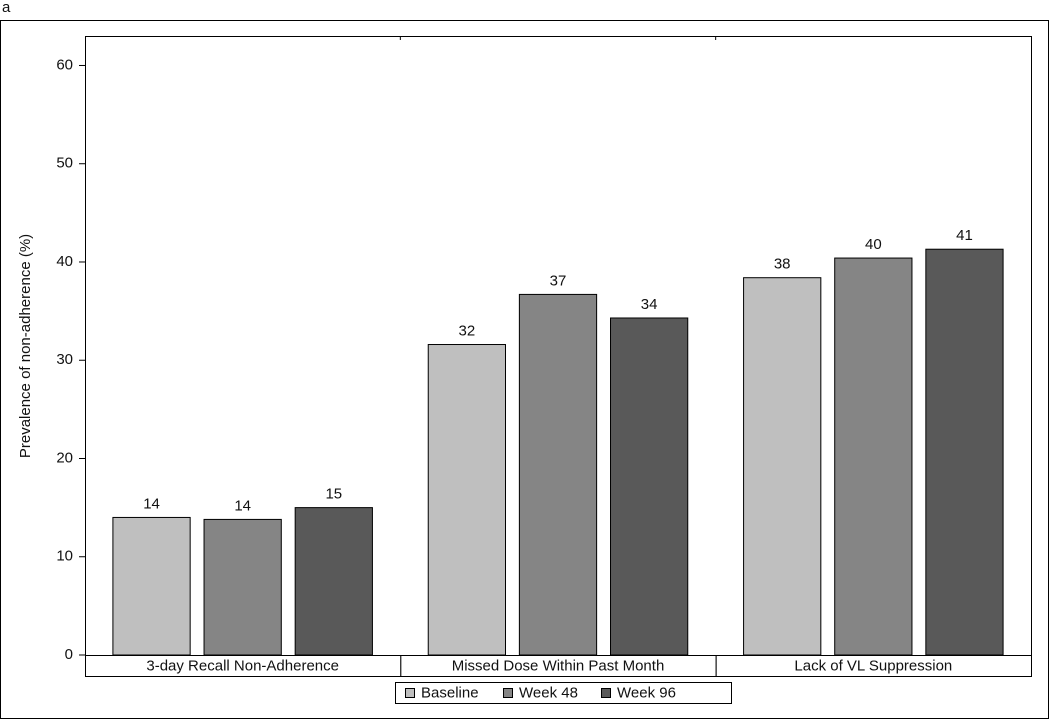 The height and width of the screenshot is (720, 1050). I want to click on data-label: 37, so click(558, 280).